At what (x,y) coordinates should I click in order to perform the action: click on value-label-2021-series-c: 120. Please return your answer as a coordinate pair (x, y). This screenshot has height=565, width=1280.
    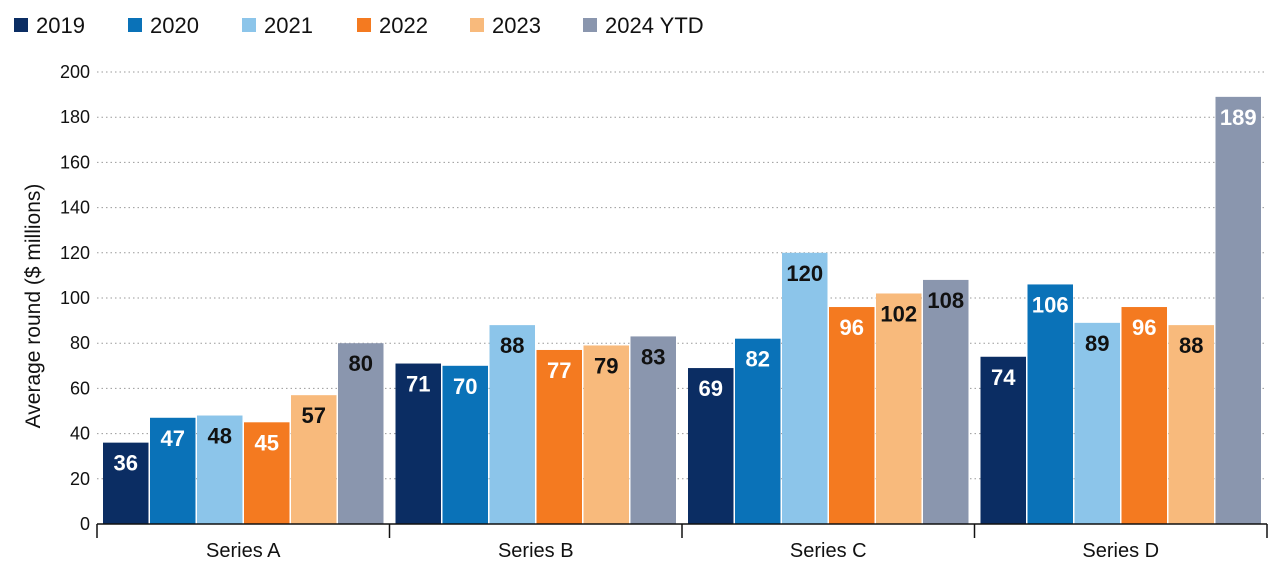
    Looking at the image, I should click on (804, 273).